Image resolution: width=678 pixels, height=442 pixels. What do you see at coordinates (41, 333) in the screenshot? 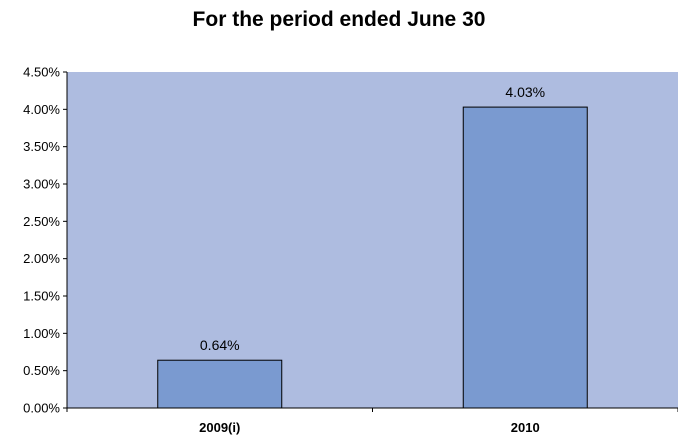
I see `y-tick-label: 1.00%` at bounding box center [41, 333].